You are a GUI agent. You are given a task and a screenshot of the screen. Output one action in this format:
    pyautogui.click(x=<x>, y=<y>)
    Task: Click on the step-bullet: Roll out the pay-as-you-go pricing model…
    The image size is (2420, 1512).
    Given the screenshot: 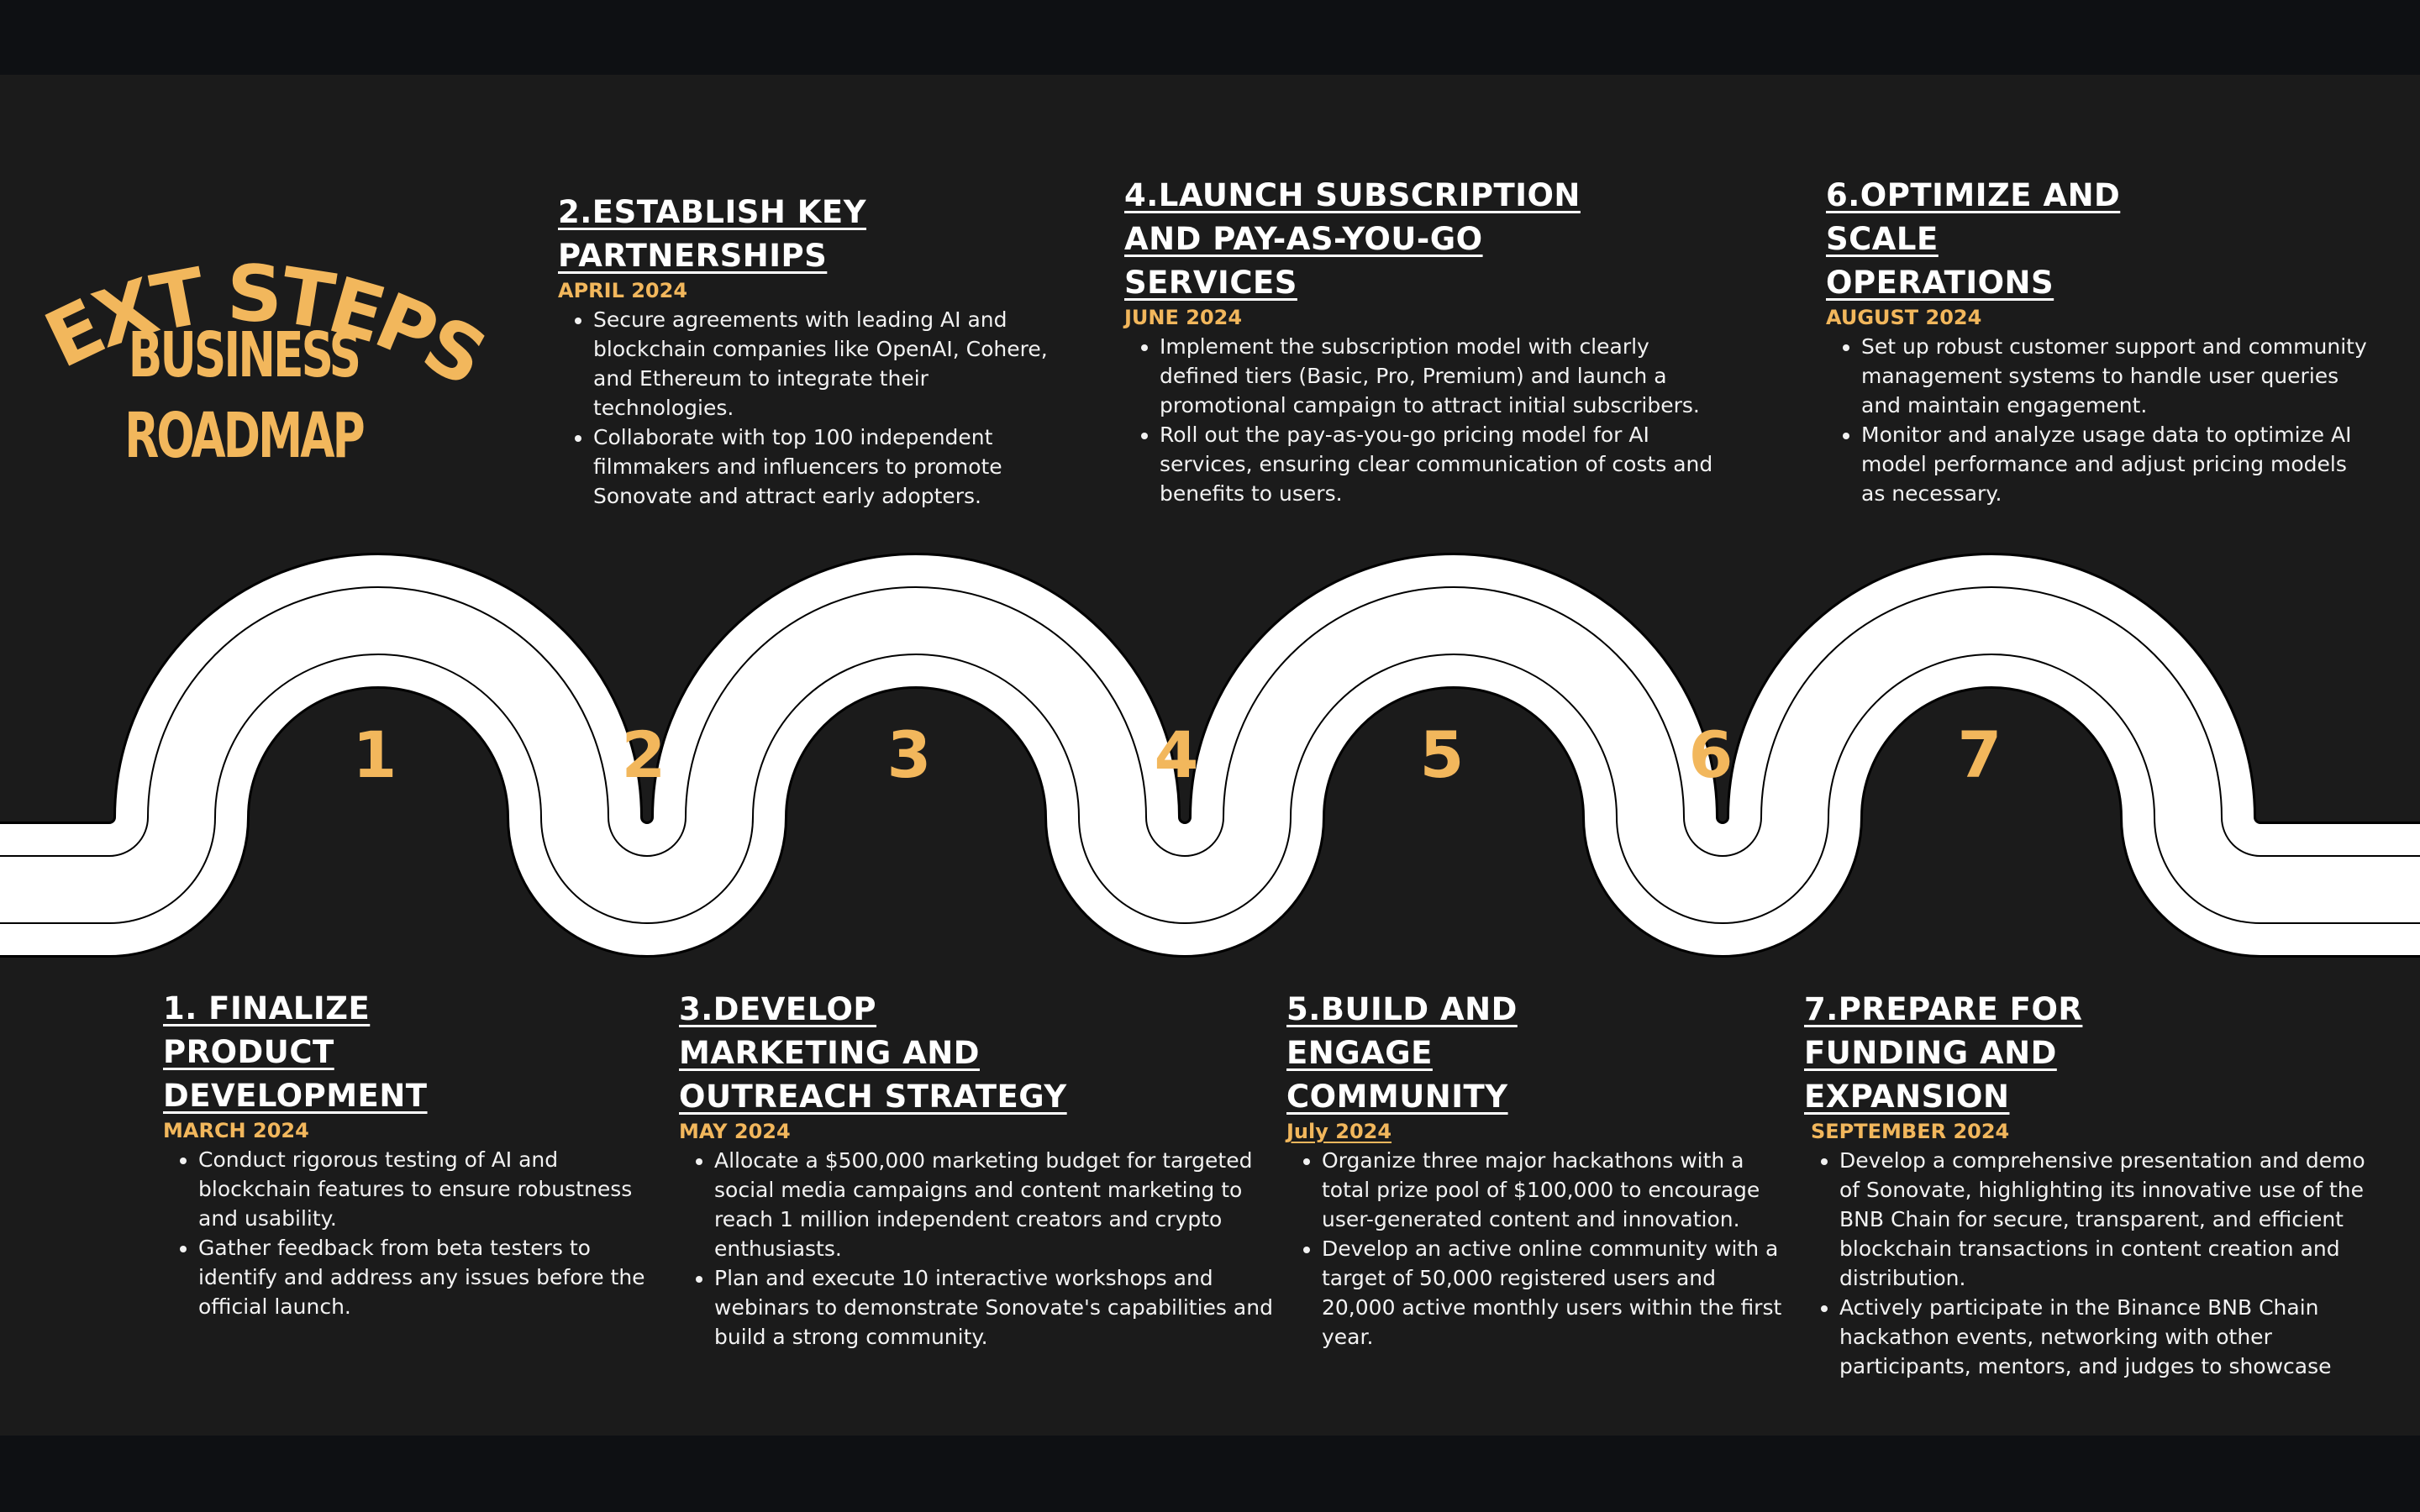 What is the action you would take?
    pyautogui.click(x=1444, y=464)
    